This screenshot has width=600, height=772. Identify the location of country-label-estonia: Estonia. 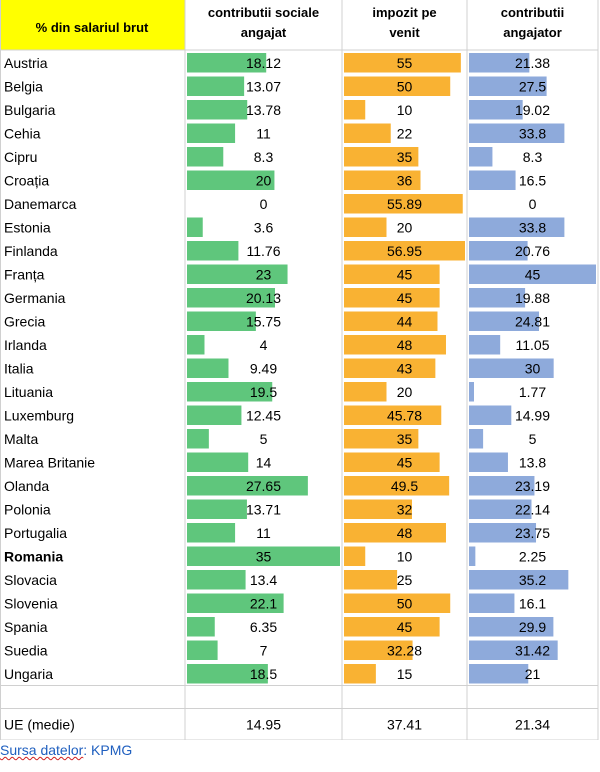
(27, 227).